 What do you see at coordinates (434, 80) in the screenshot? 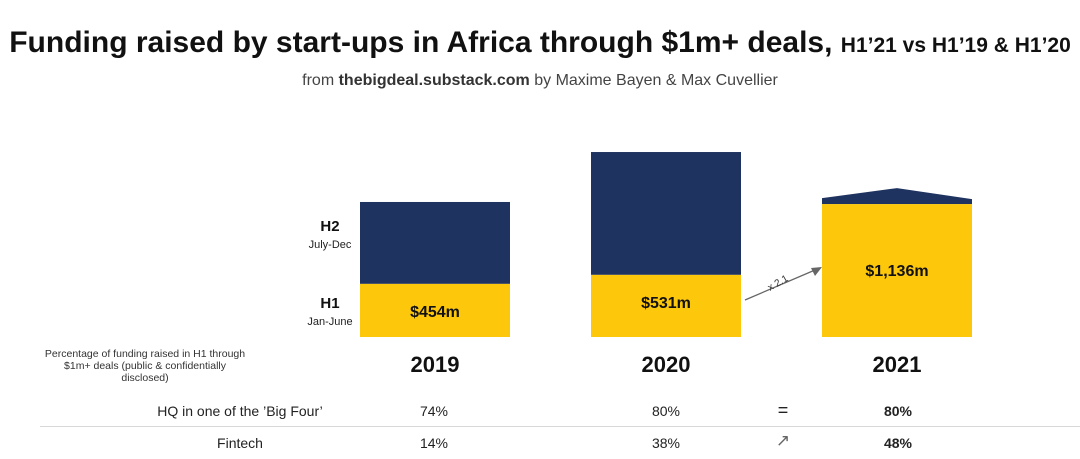
I see `subtitle-source: thebigdeal.substack.com` at bounding box center [434, 80].